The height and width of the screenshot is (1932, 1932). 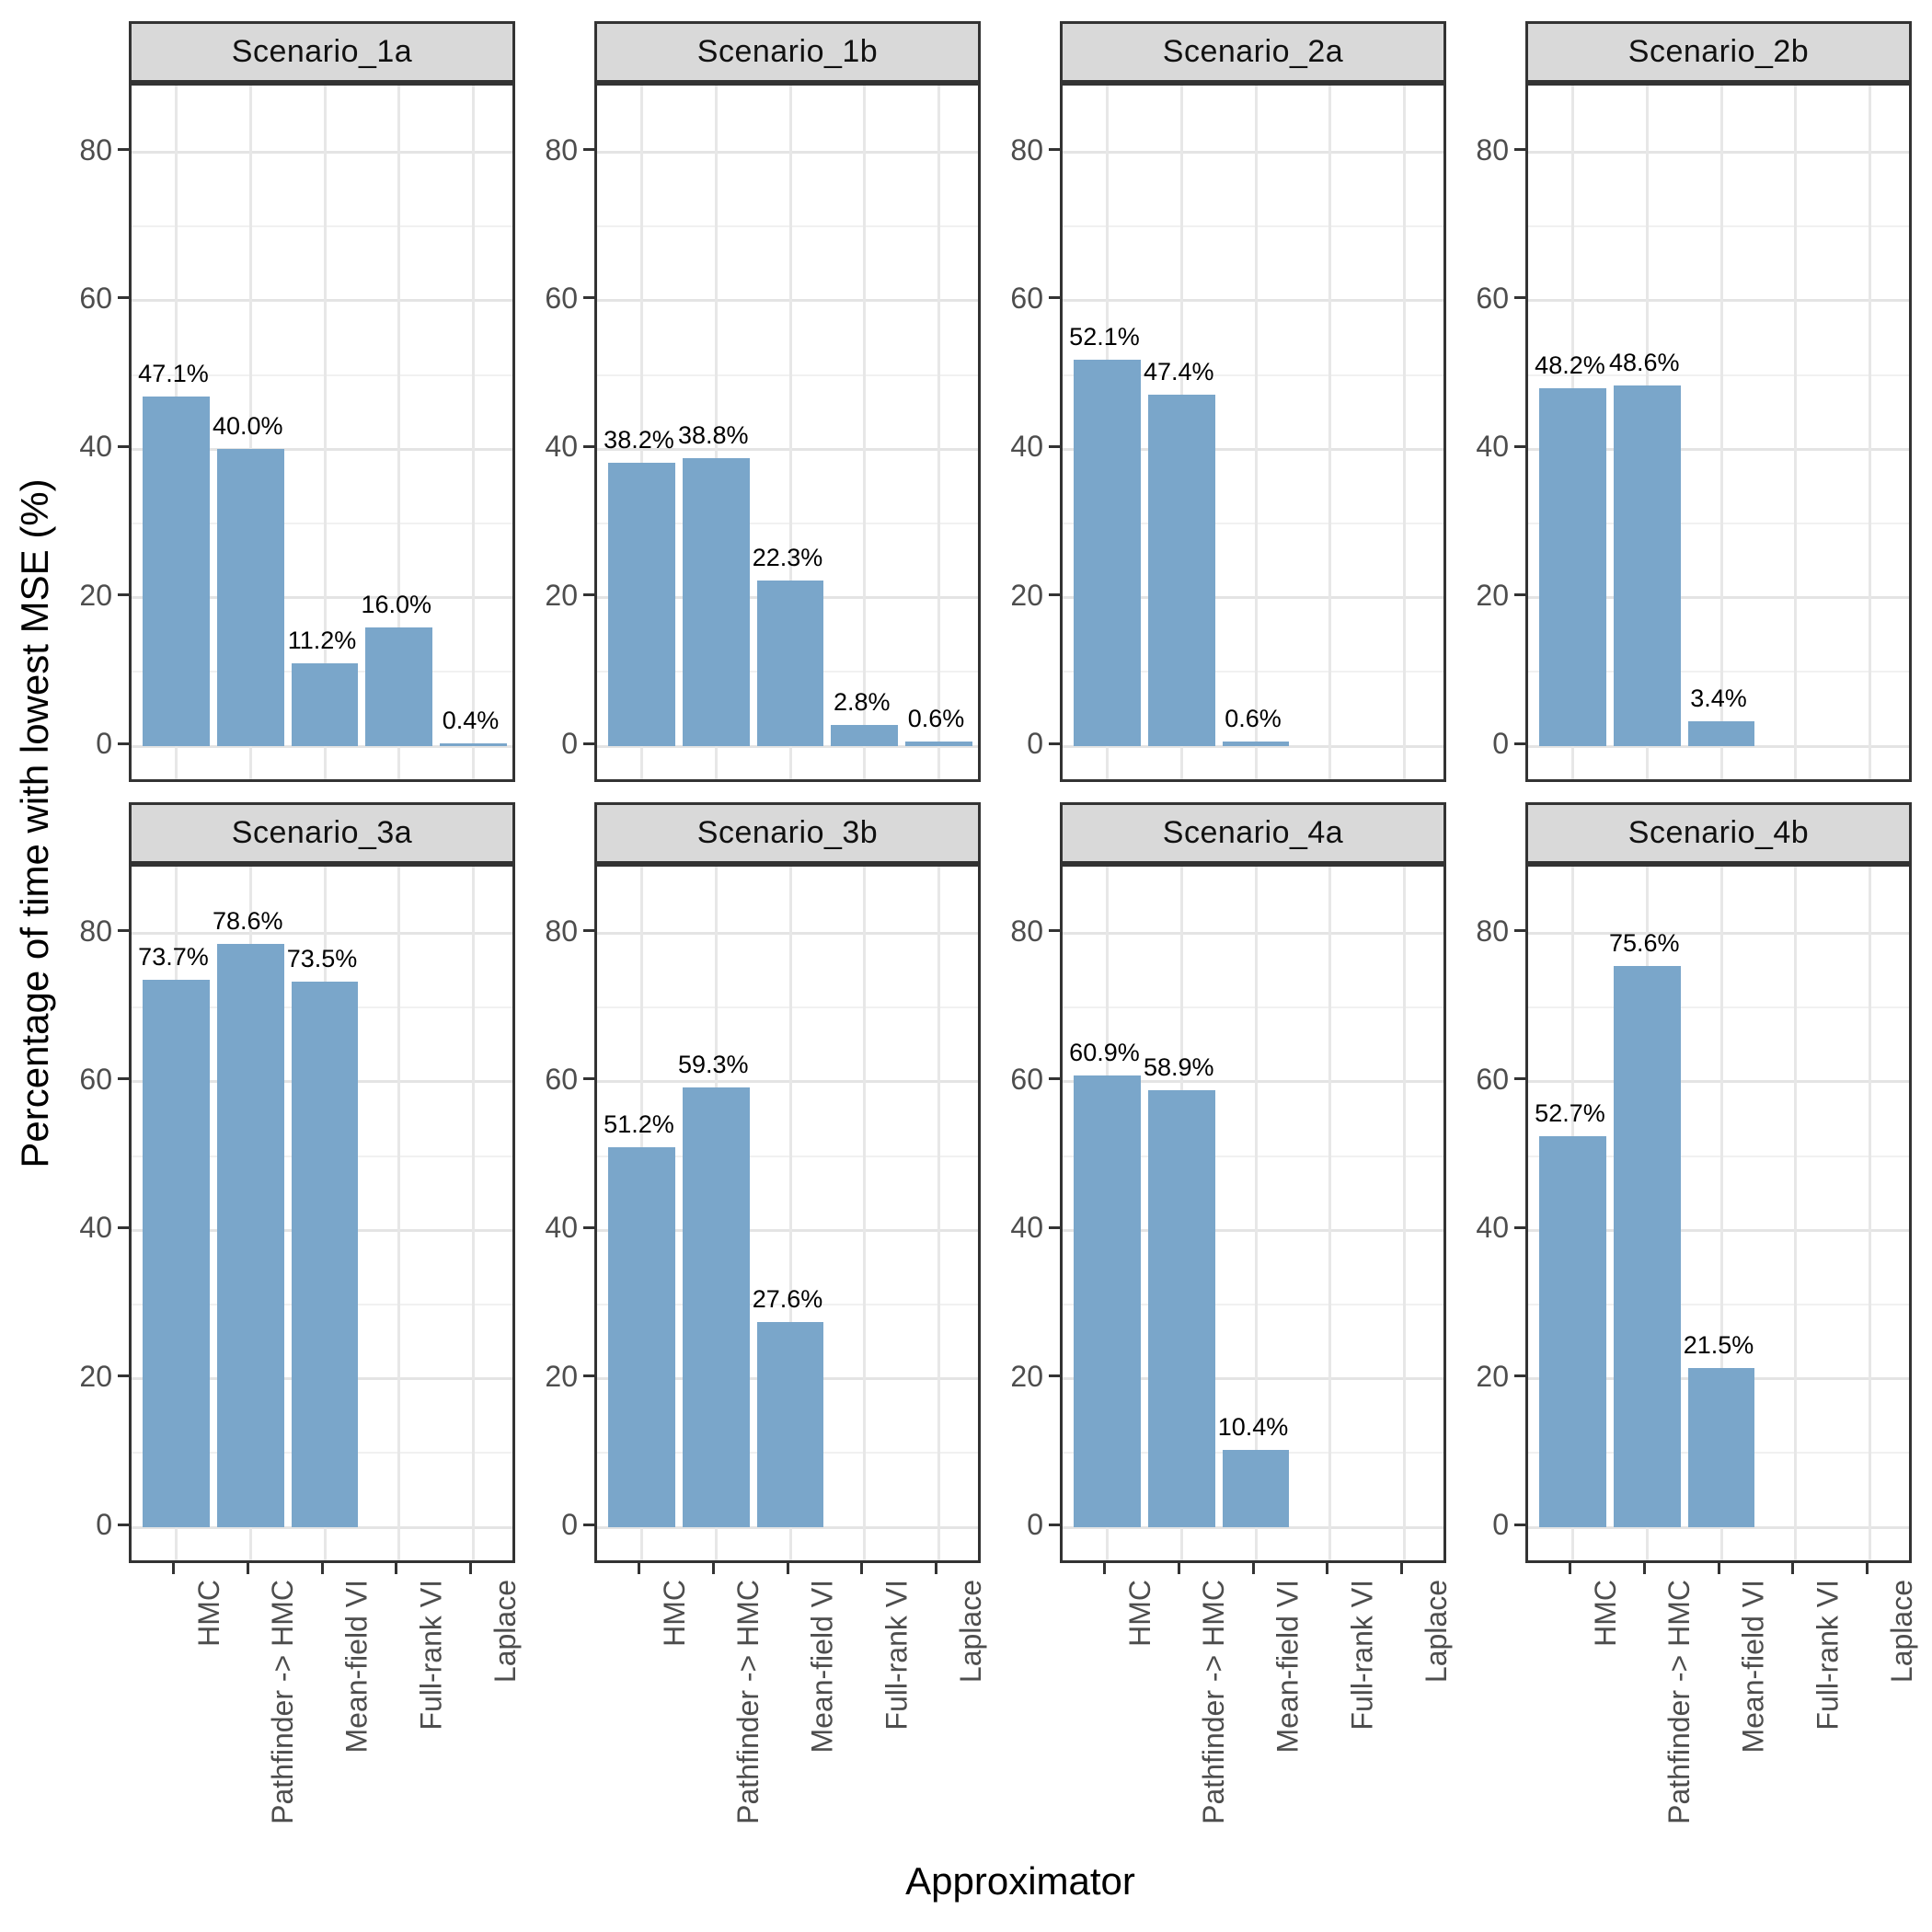 I want to click on bar-value-label: 73.7%, so click(x=173, y=957).